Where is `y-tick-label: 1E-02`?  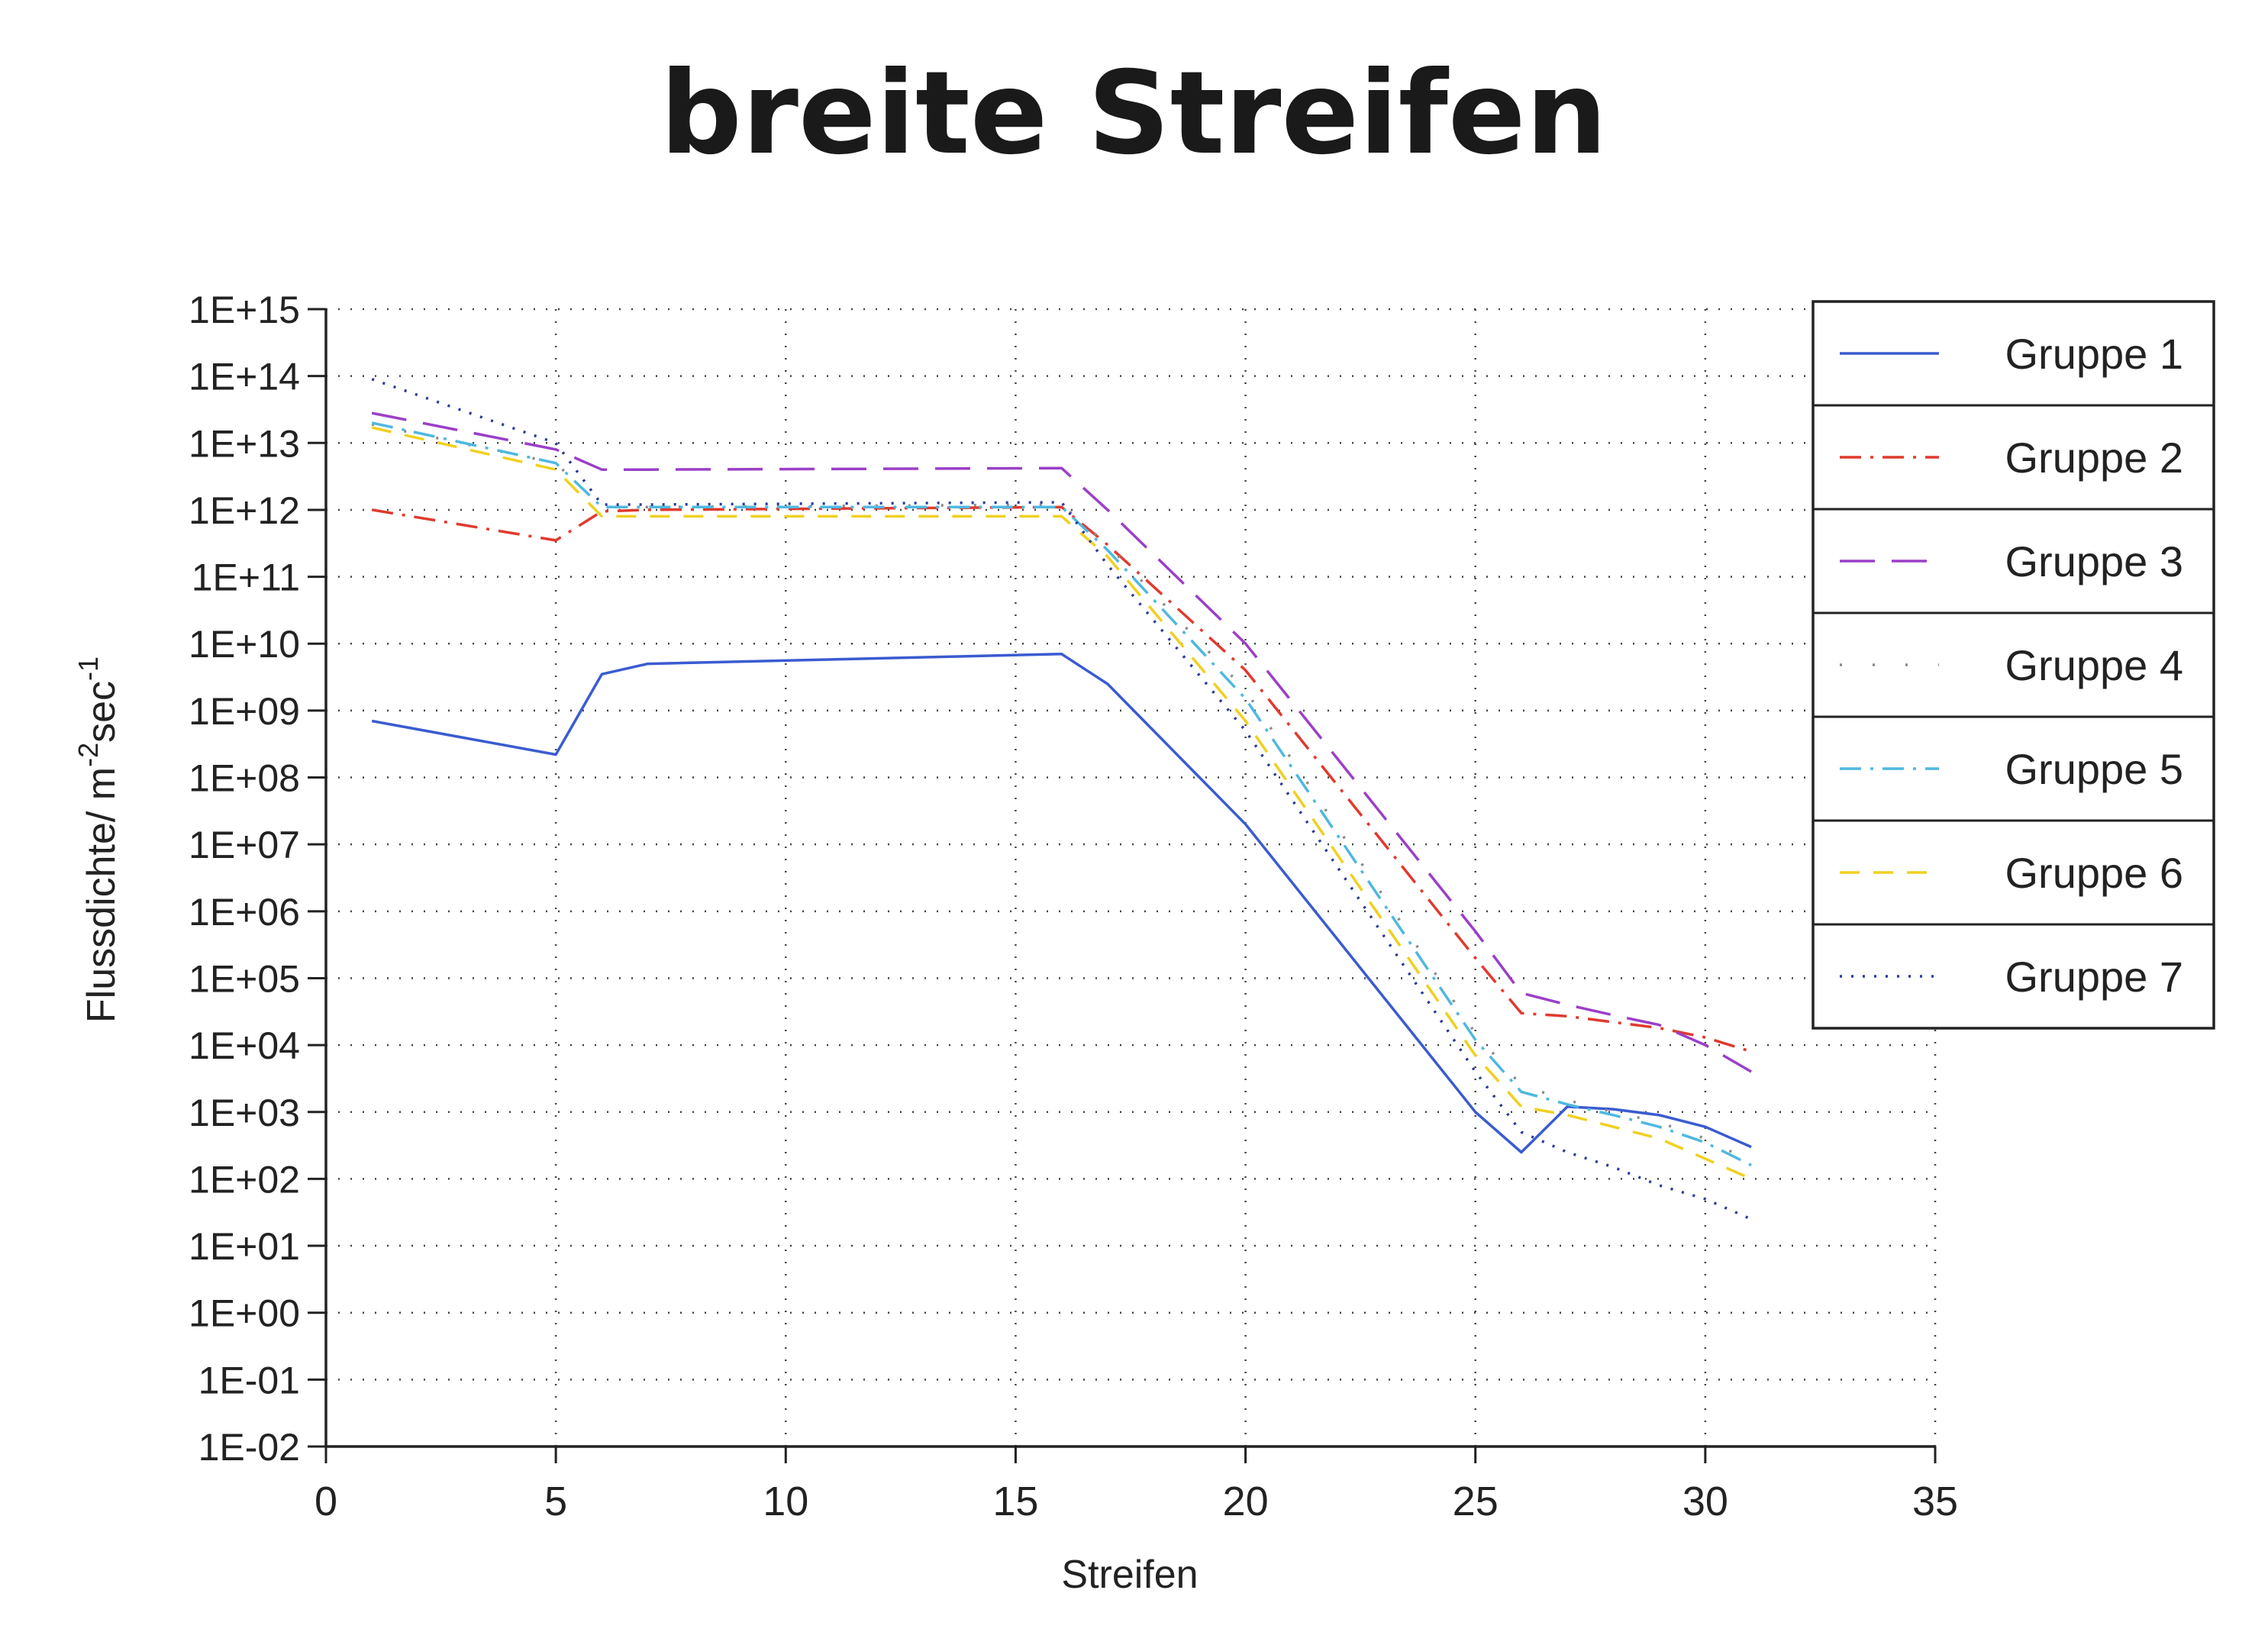 y-tick-label: 1E-02 is located at coordinates (249, 1447).